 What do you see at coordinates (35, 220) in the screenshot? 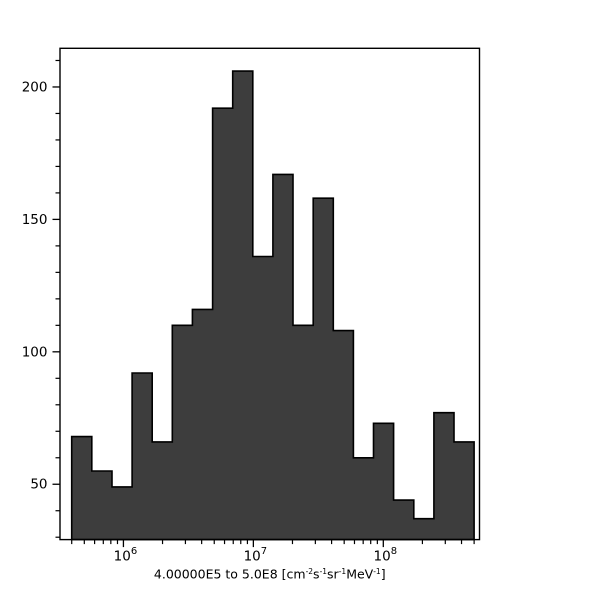
I see `y-axis-tick-label: 150` at bounding box center [35, 220].